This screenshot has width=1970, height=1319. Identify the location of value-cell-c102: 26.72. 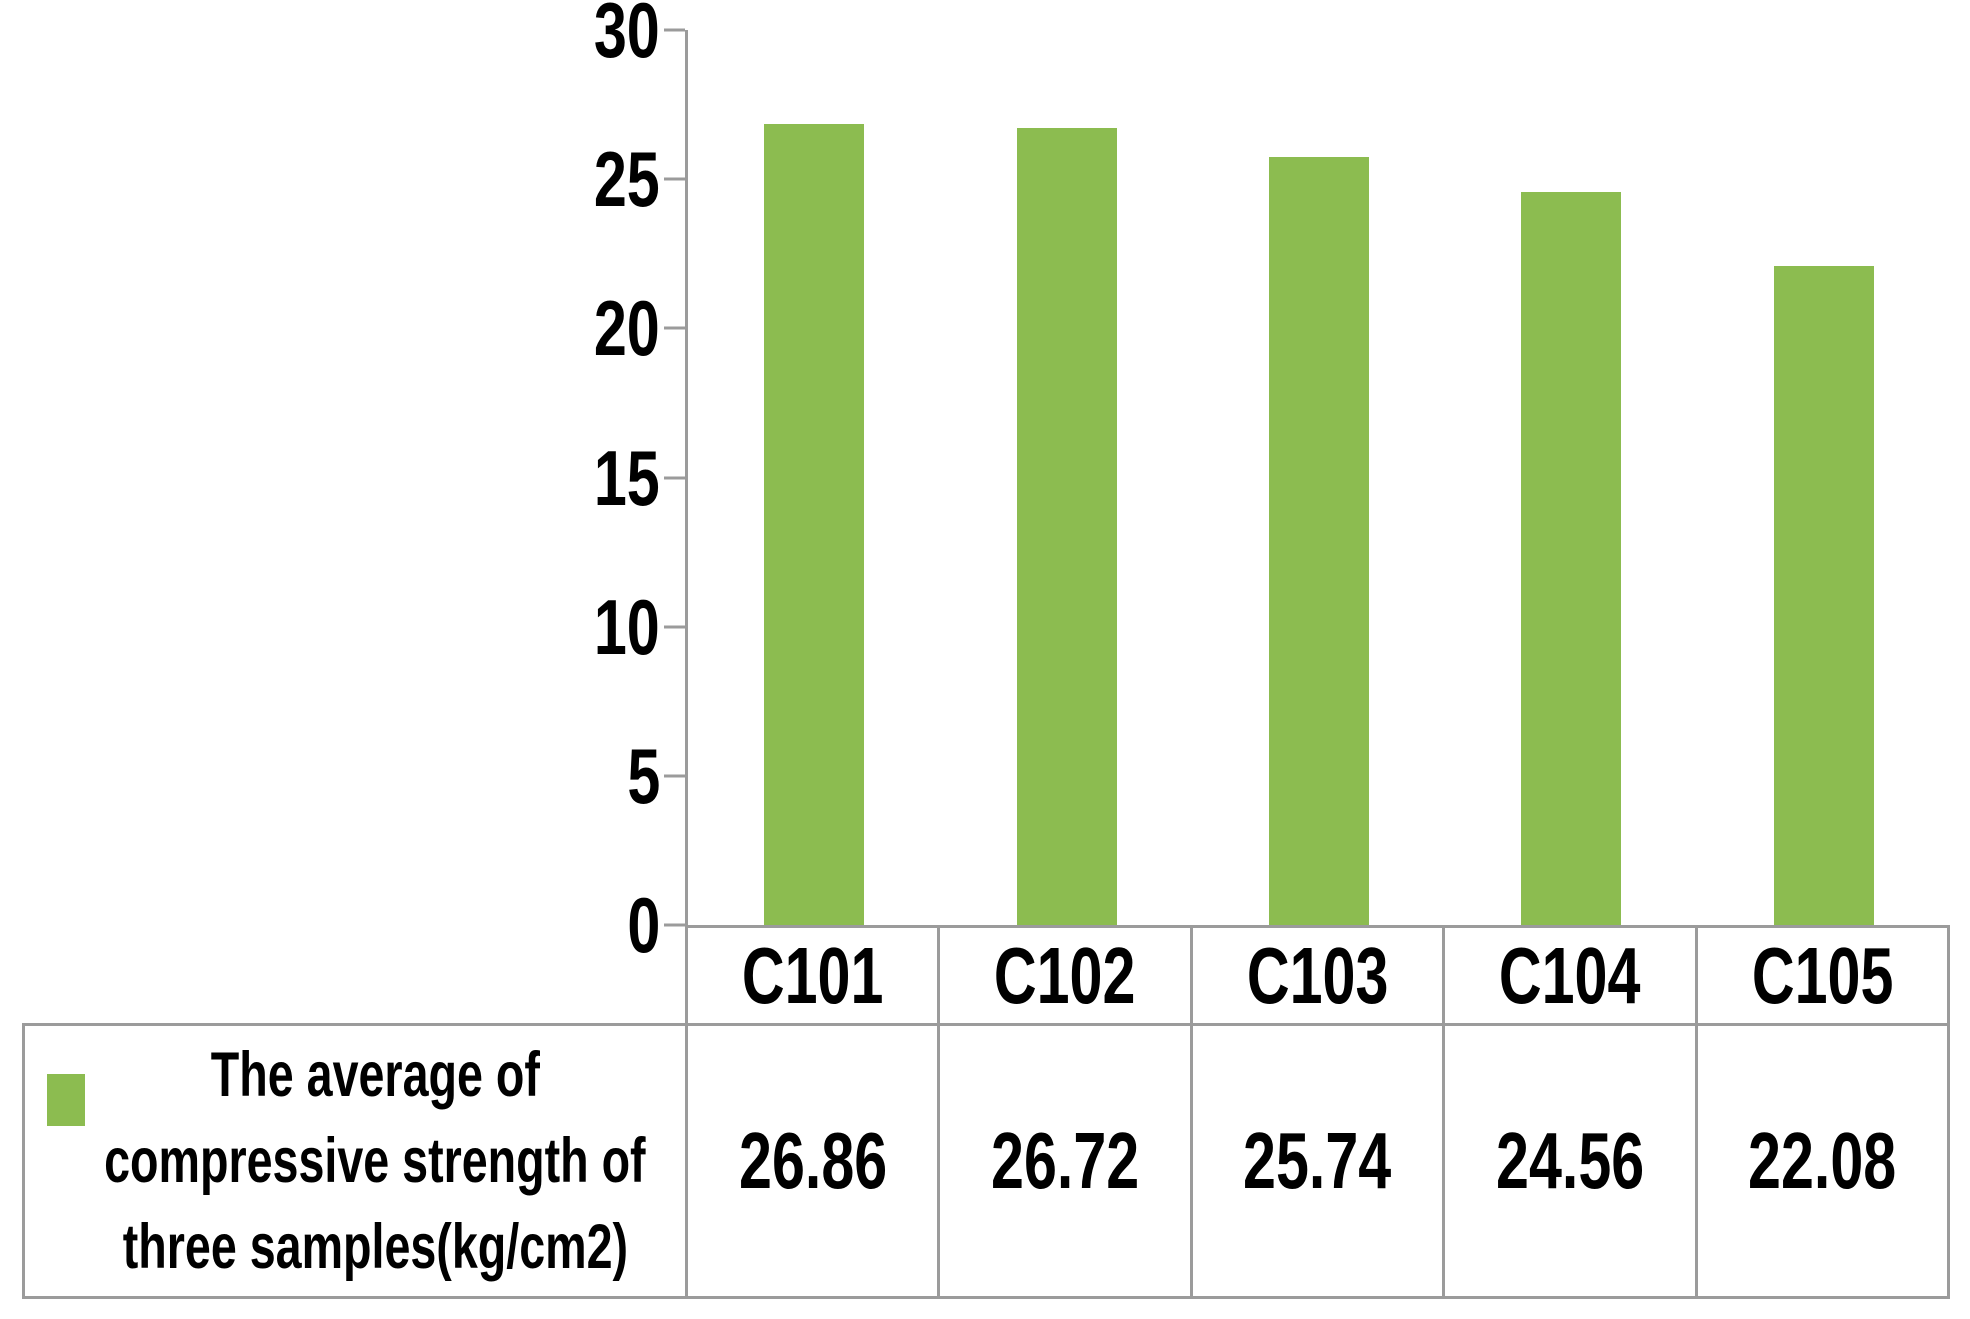
(1066, 1161).